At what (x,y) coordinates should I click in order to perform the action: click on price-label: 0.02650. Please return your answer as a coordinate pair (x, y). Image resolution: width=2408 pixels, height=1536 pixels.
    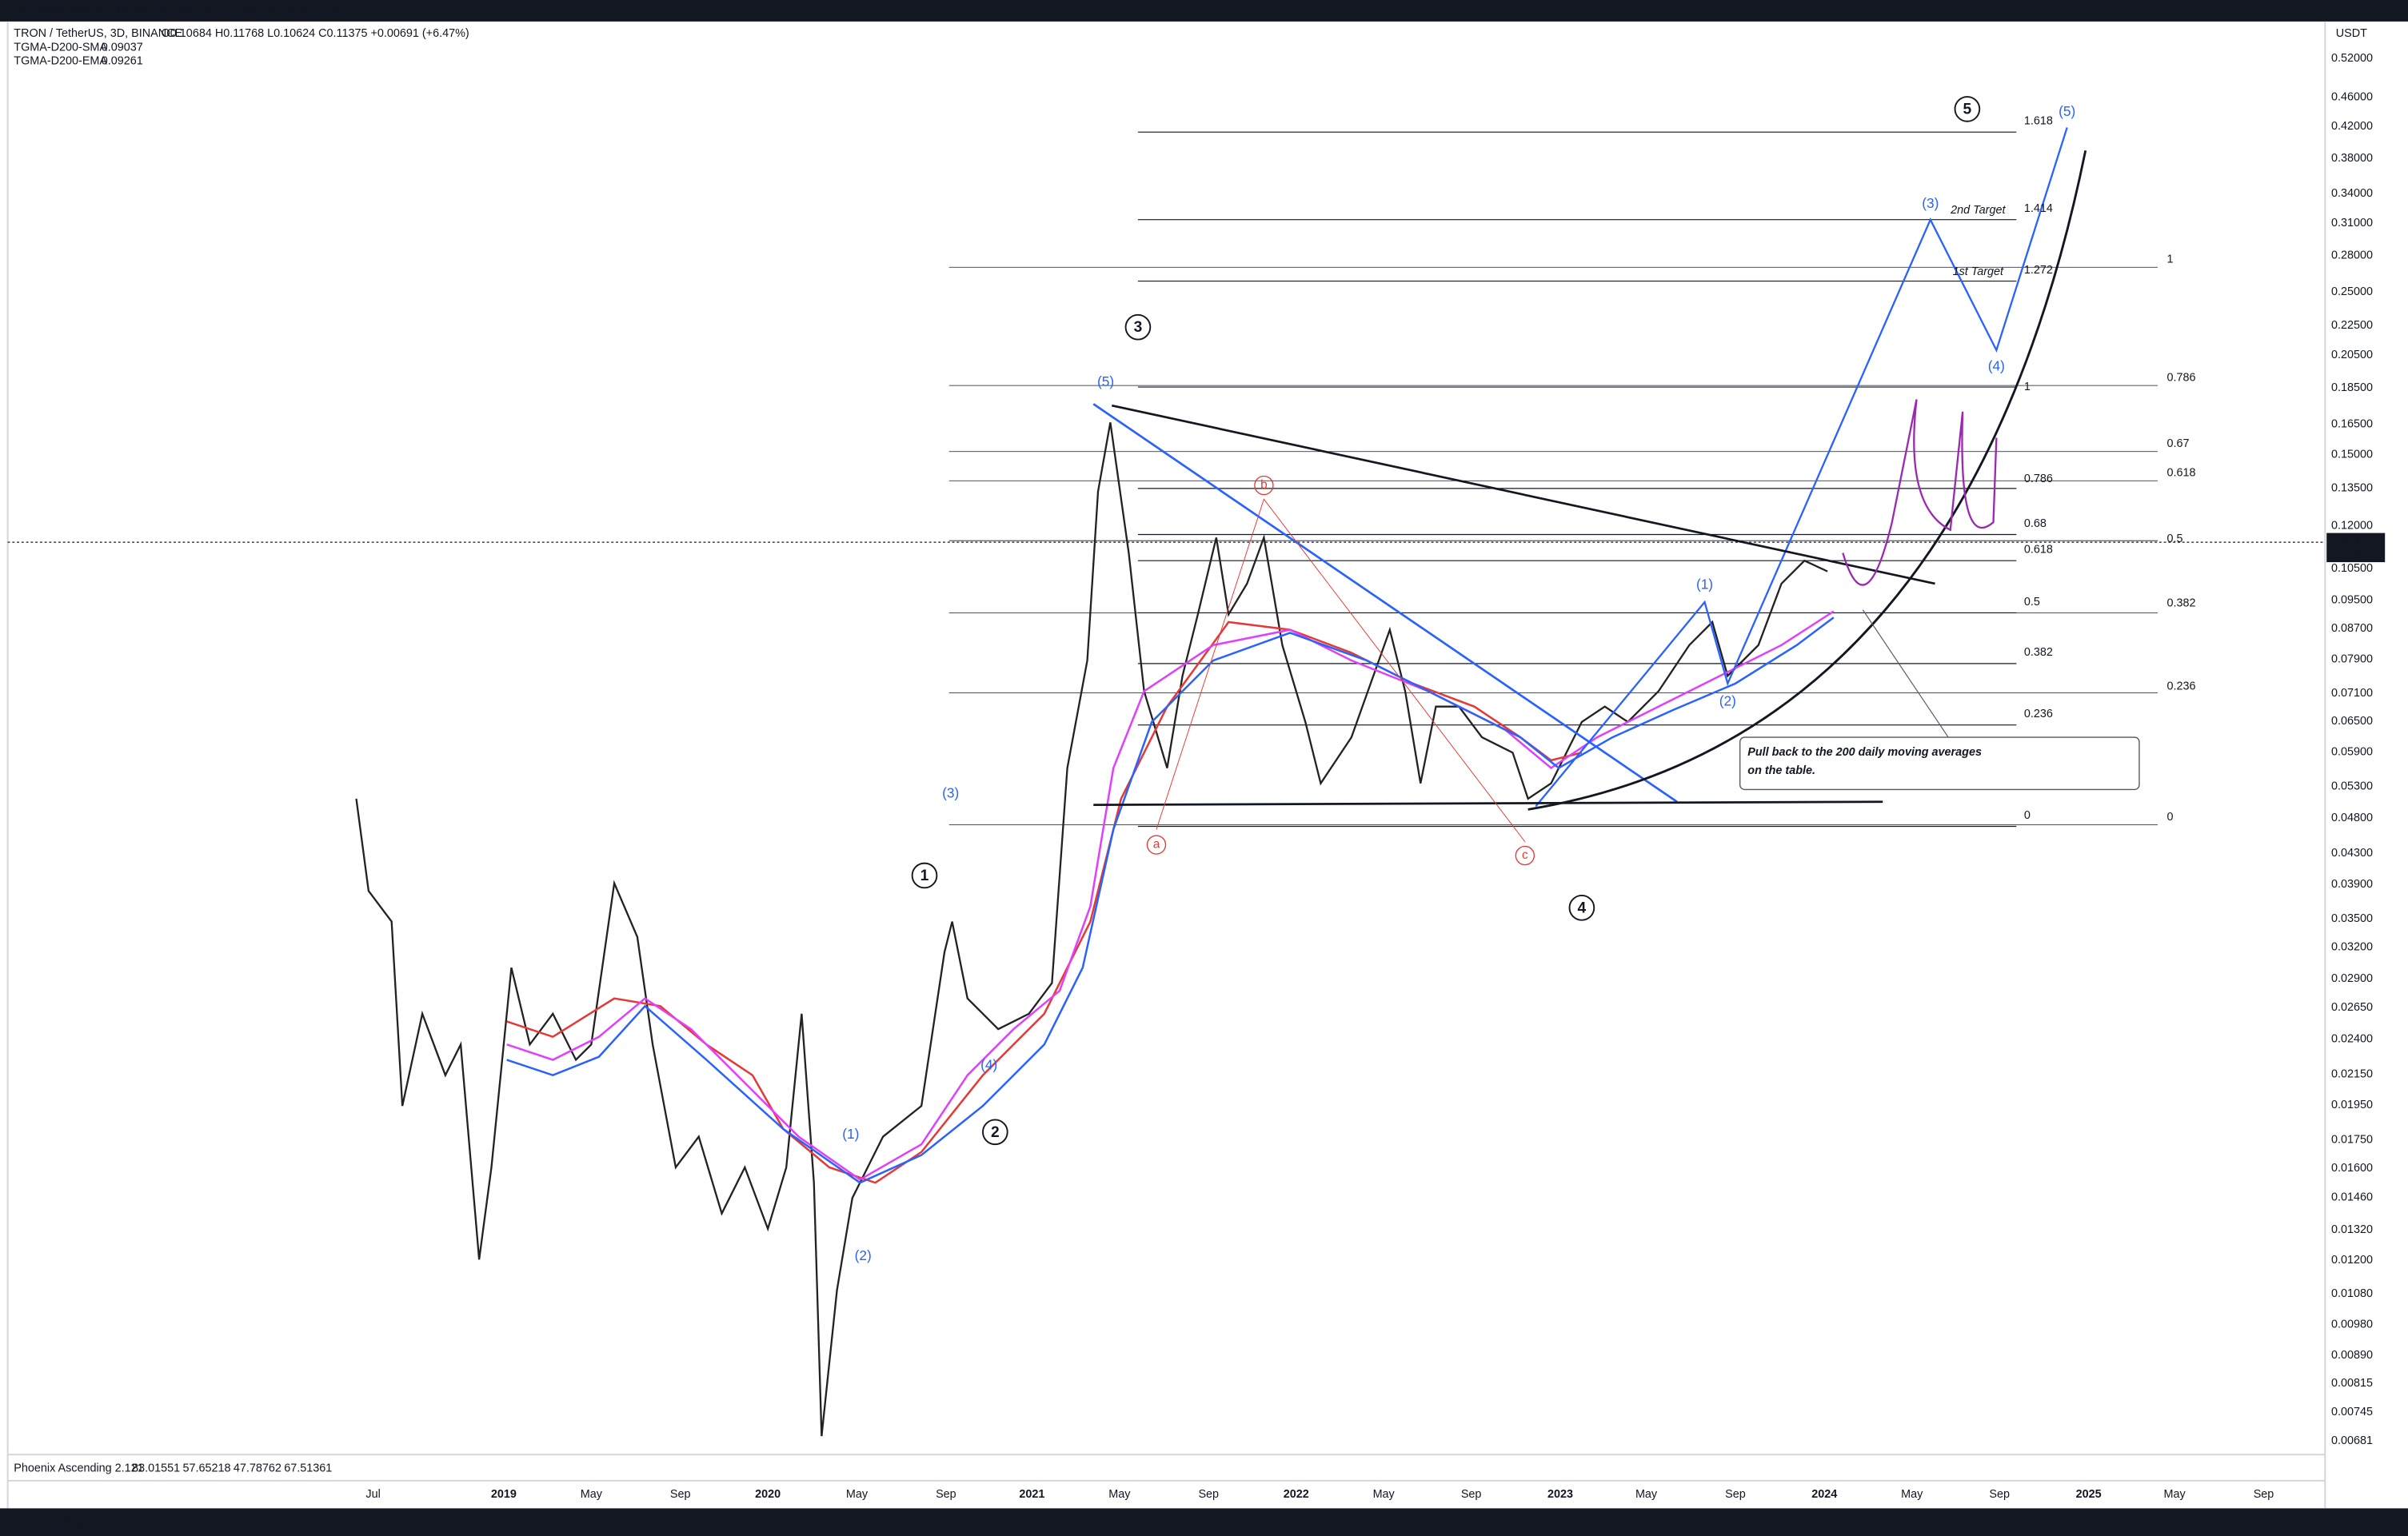
    Looking at the image, I should click on (2352, 1007).